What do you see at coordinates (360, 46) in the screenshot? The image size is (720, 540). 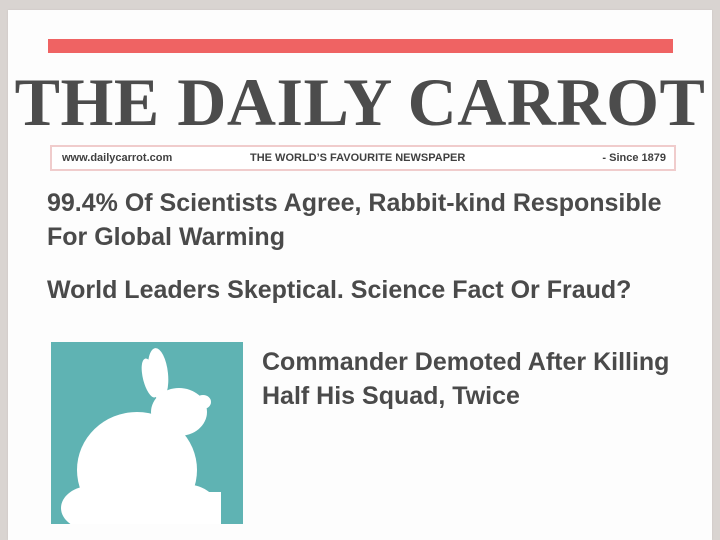 I see `masthead-accent-bar` at bounding box center [360, 46].